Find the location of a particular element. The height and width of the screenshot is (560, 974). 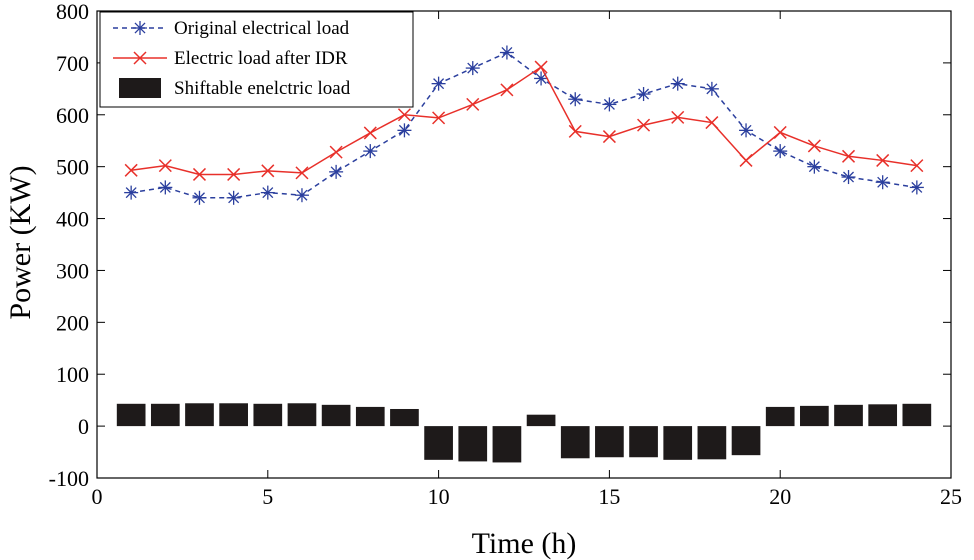

y-tick-label: 400 is located at coordinates (72, 219).